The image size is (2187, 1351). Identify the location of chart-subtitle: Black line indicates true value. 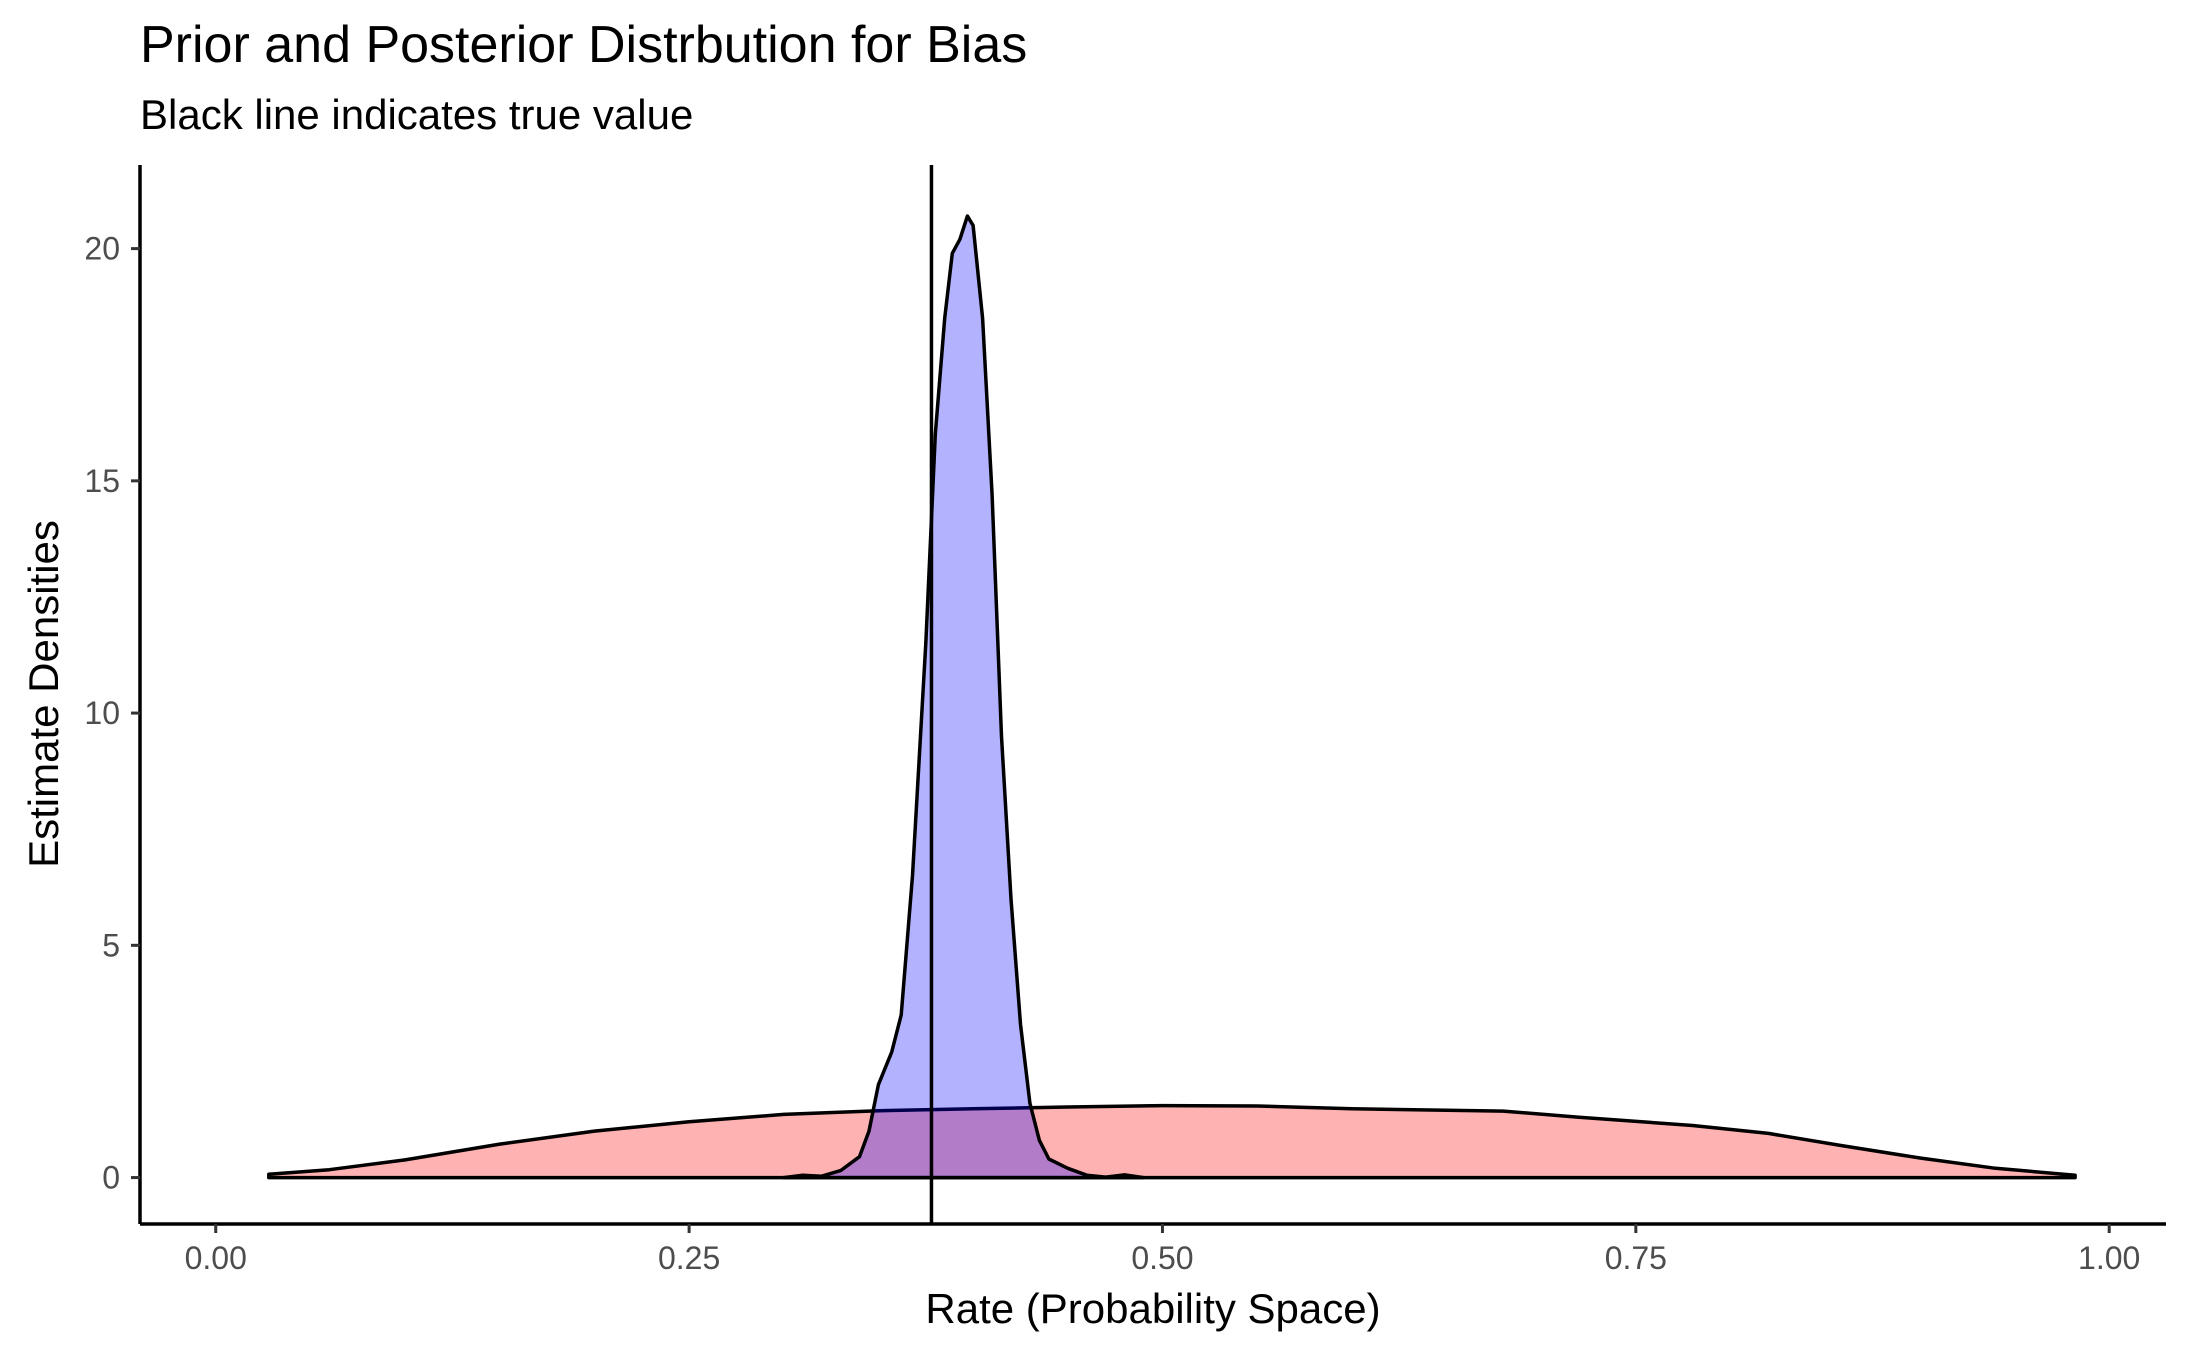
(416, 114).